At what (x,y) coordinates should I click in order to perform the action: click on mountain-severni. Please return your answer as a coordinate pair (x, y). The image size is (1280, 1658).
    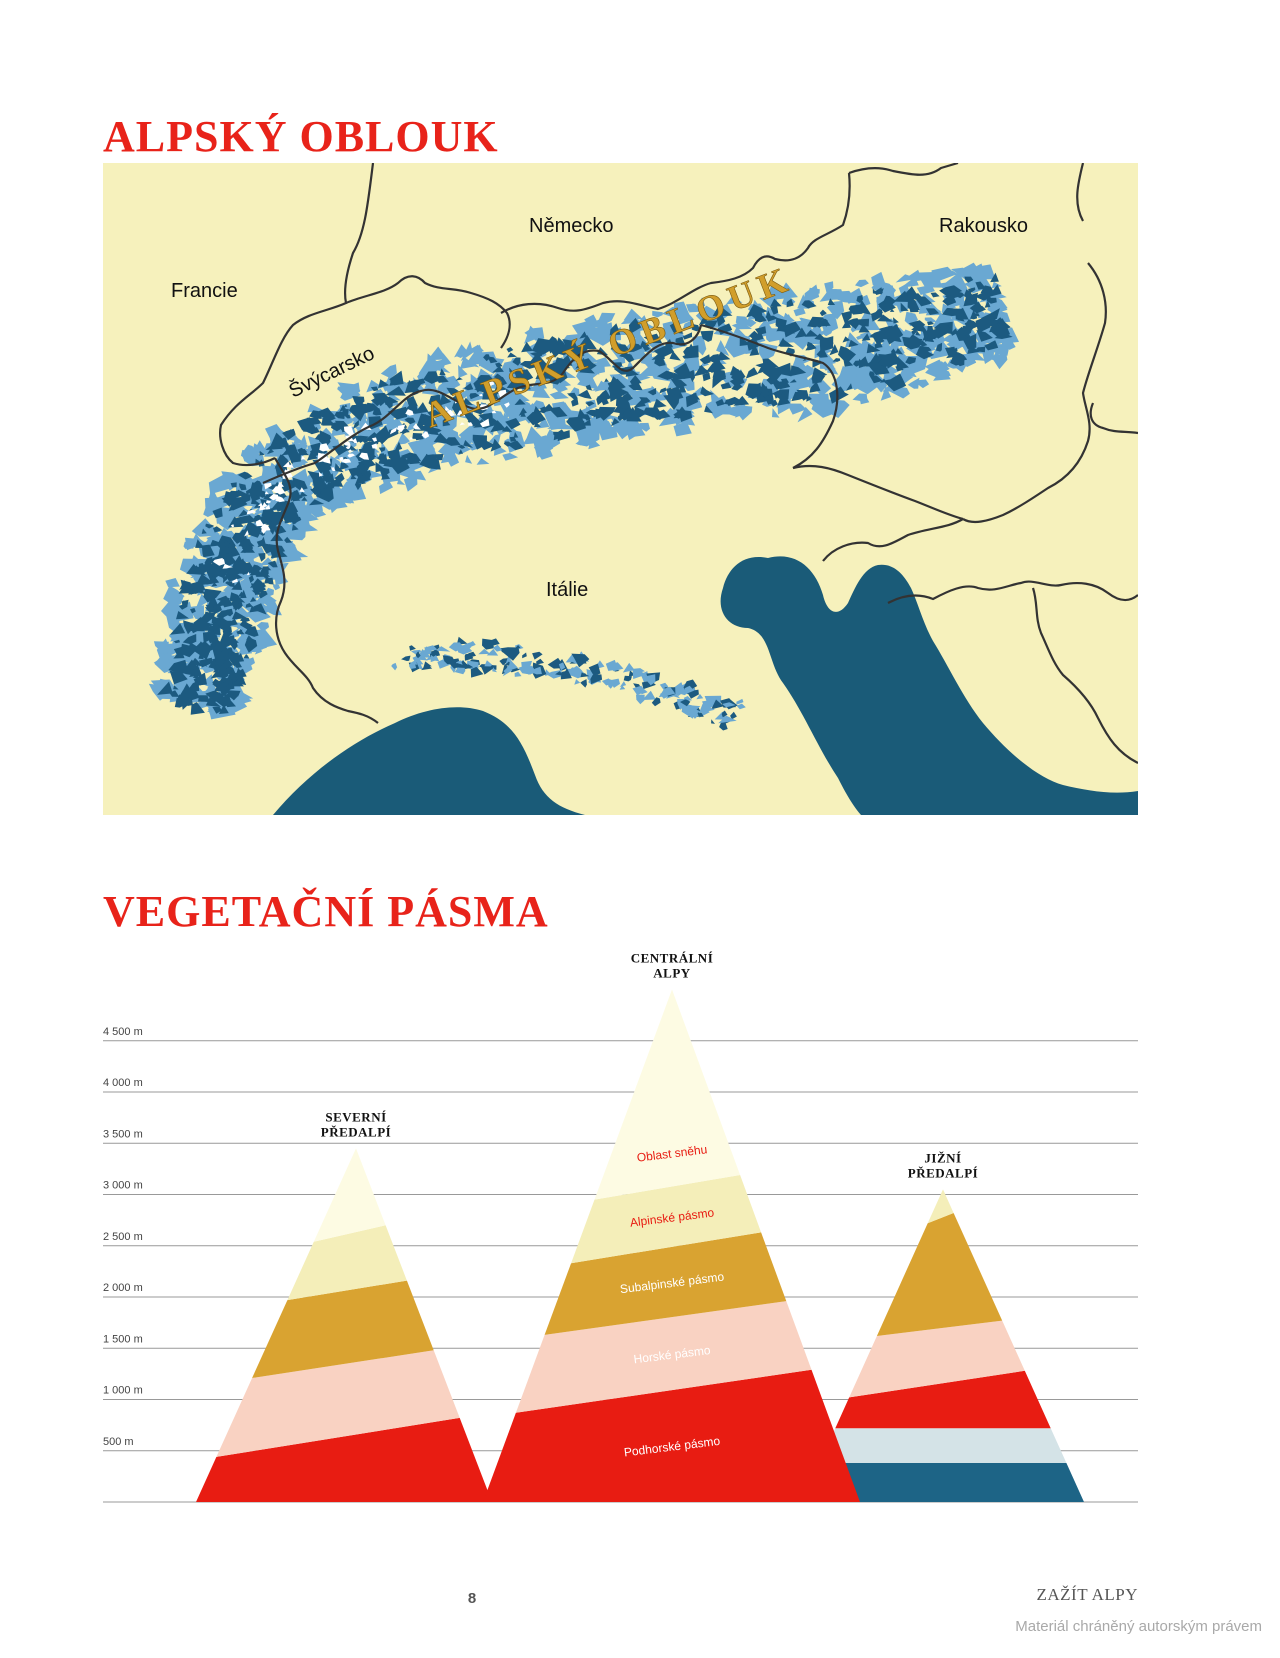
    Looking at the image, I should click on (344, 1325).